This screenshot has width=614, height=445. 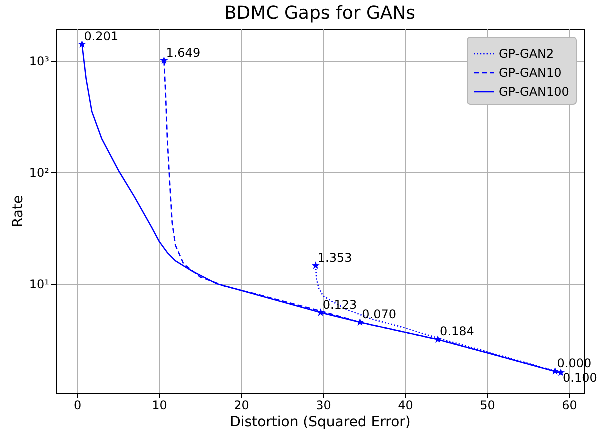 I want to click on x-tick-label: 50, so click(x=488, y=405).